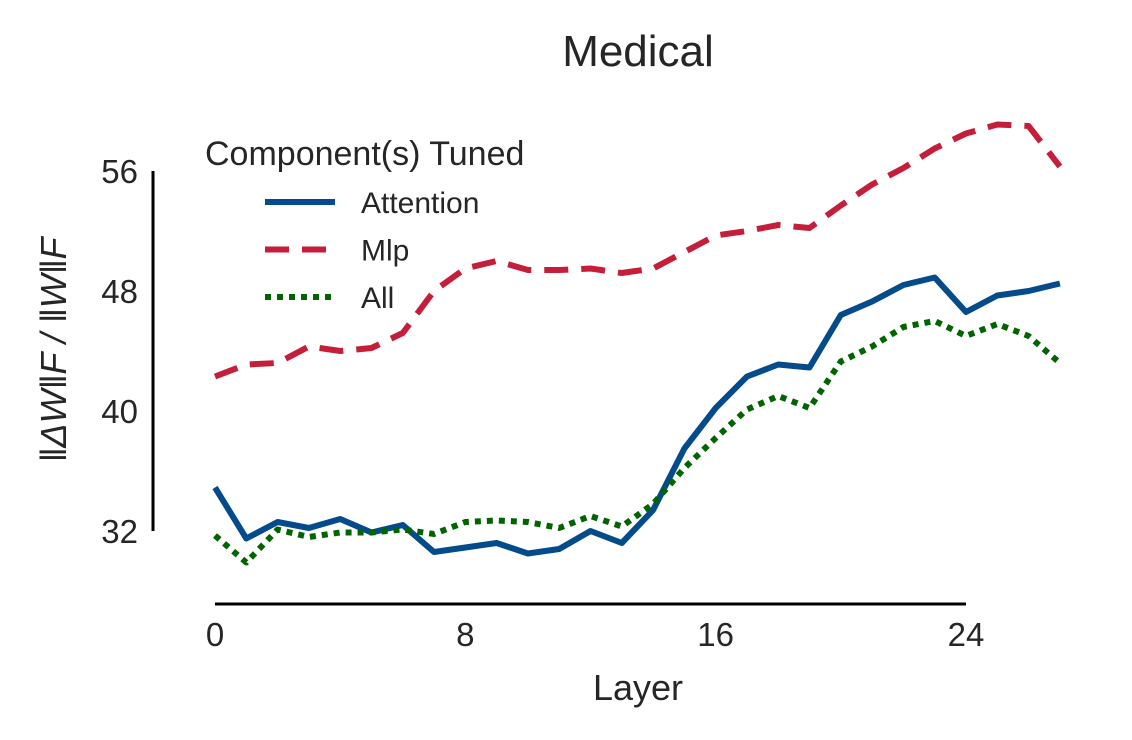 This screenshot has height=740, width=1132. Describe the element at coordinates (119, 291) in the screenshot. I see `y-tick-label: 48` at that location.